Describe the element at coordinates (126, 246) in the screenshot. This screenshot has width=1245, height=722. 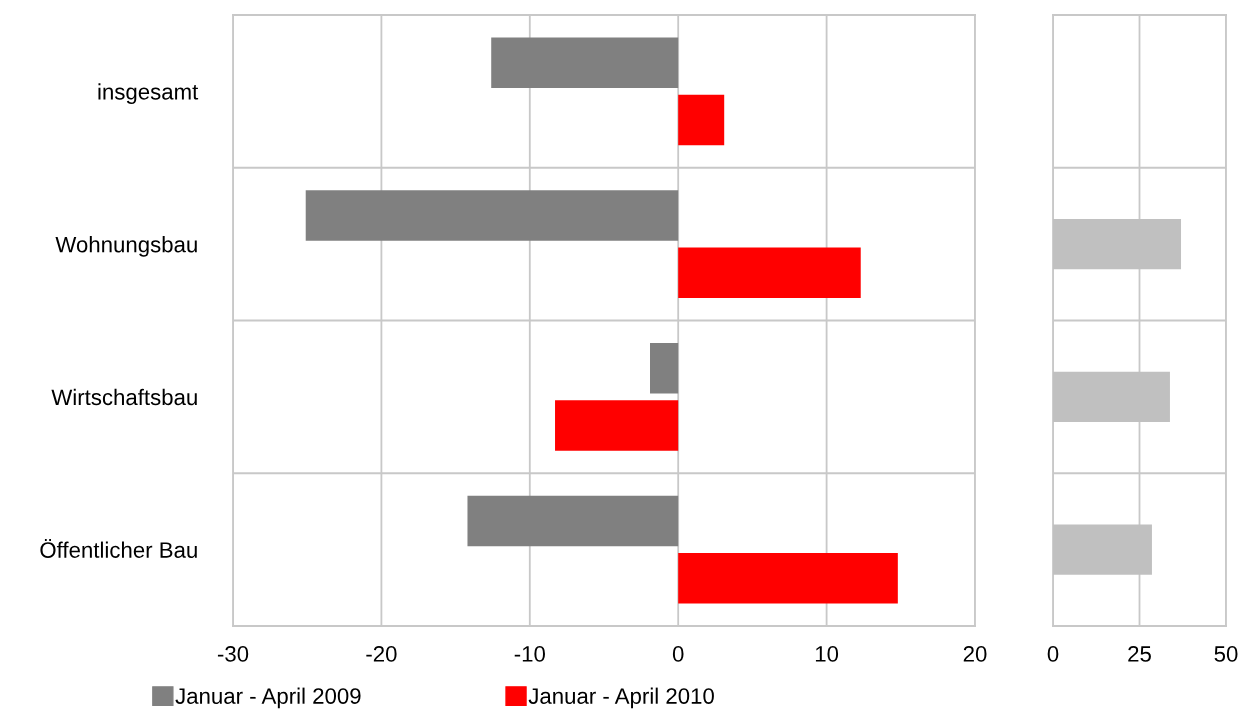
I see `y-tick-label: Wohnungsbau` at that location.